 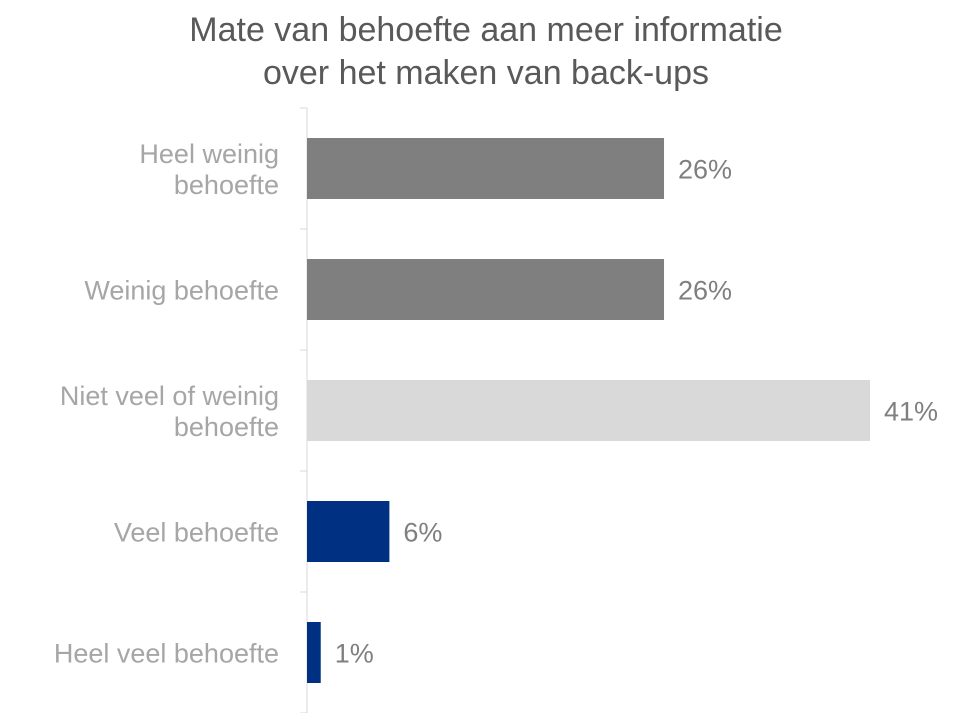 I want to click on chart-title-line-2: over het maken van back-ups, so click(x=486, y=73).